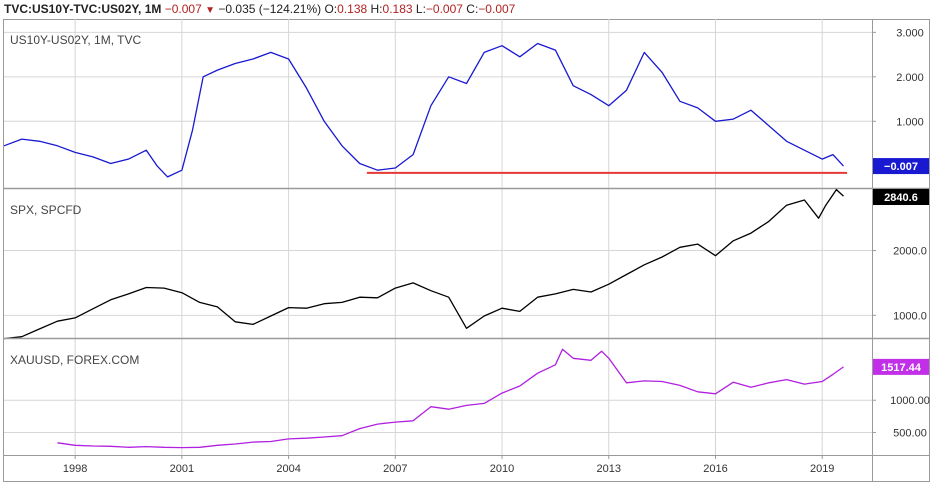 This screenshot has height=487, width=934. What do you see at coordinates (444, 9) in the screenshot?
I see `low-value: −0.007` at bounding box center [444, 9].